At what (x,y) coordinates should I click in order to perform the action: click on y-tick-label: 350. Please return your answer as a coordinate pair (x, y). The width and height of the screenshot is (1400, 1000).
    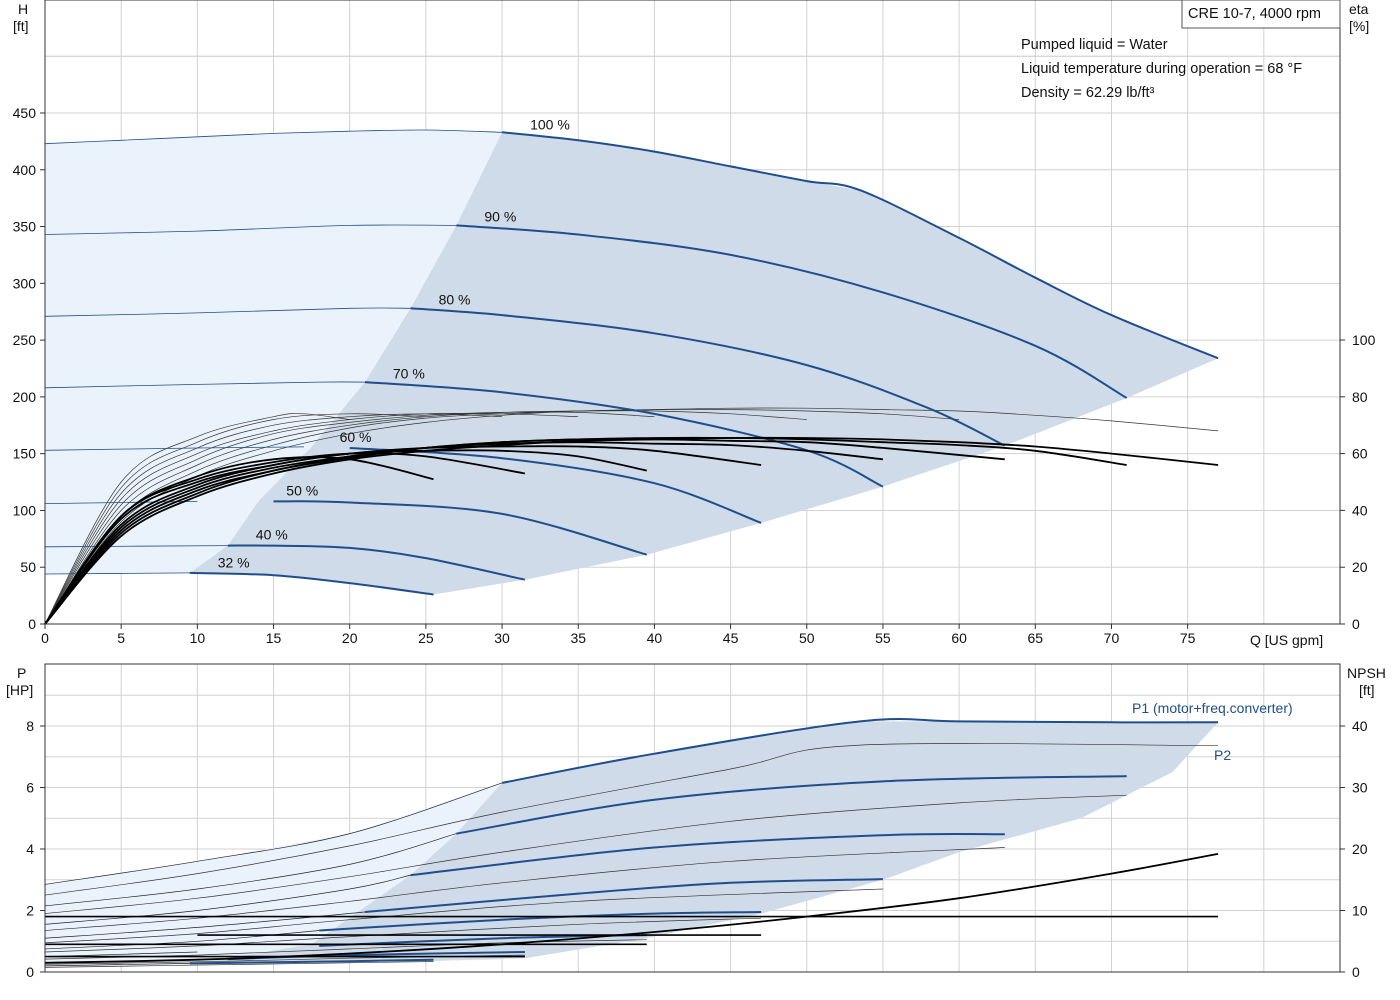
    Looking at the image, I should click on (25, 227).